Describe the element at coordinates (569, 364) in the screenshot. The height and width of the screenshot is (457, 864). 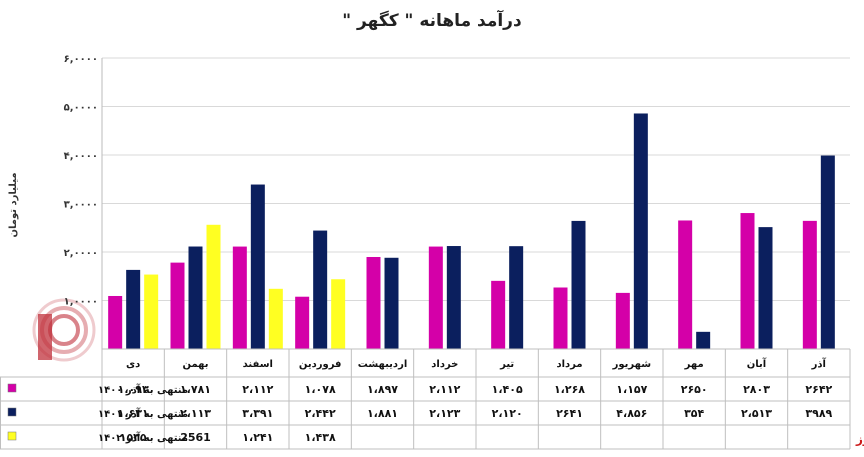
I see `x-tick-label: مرداد` at that location.